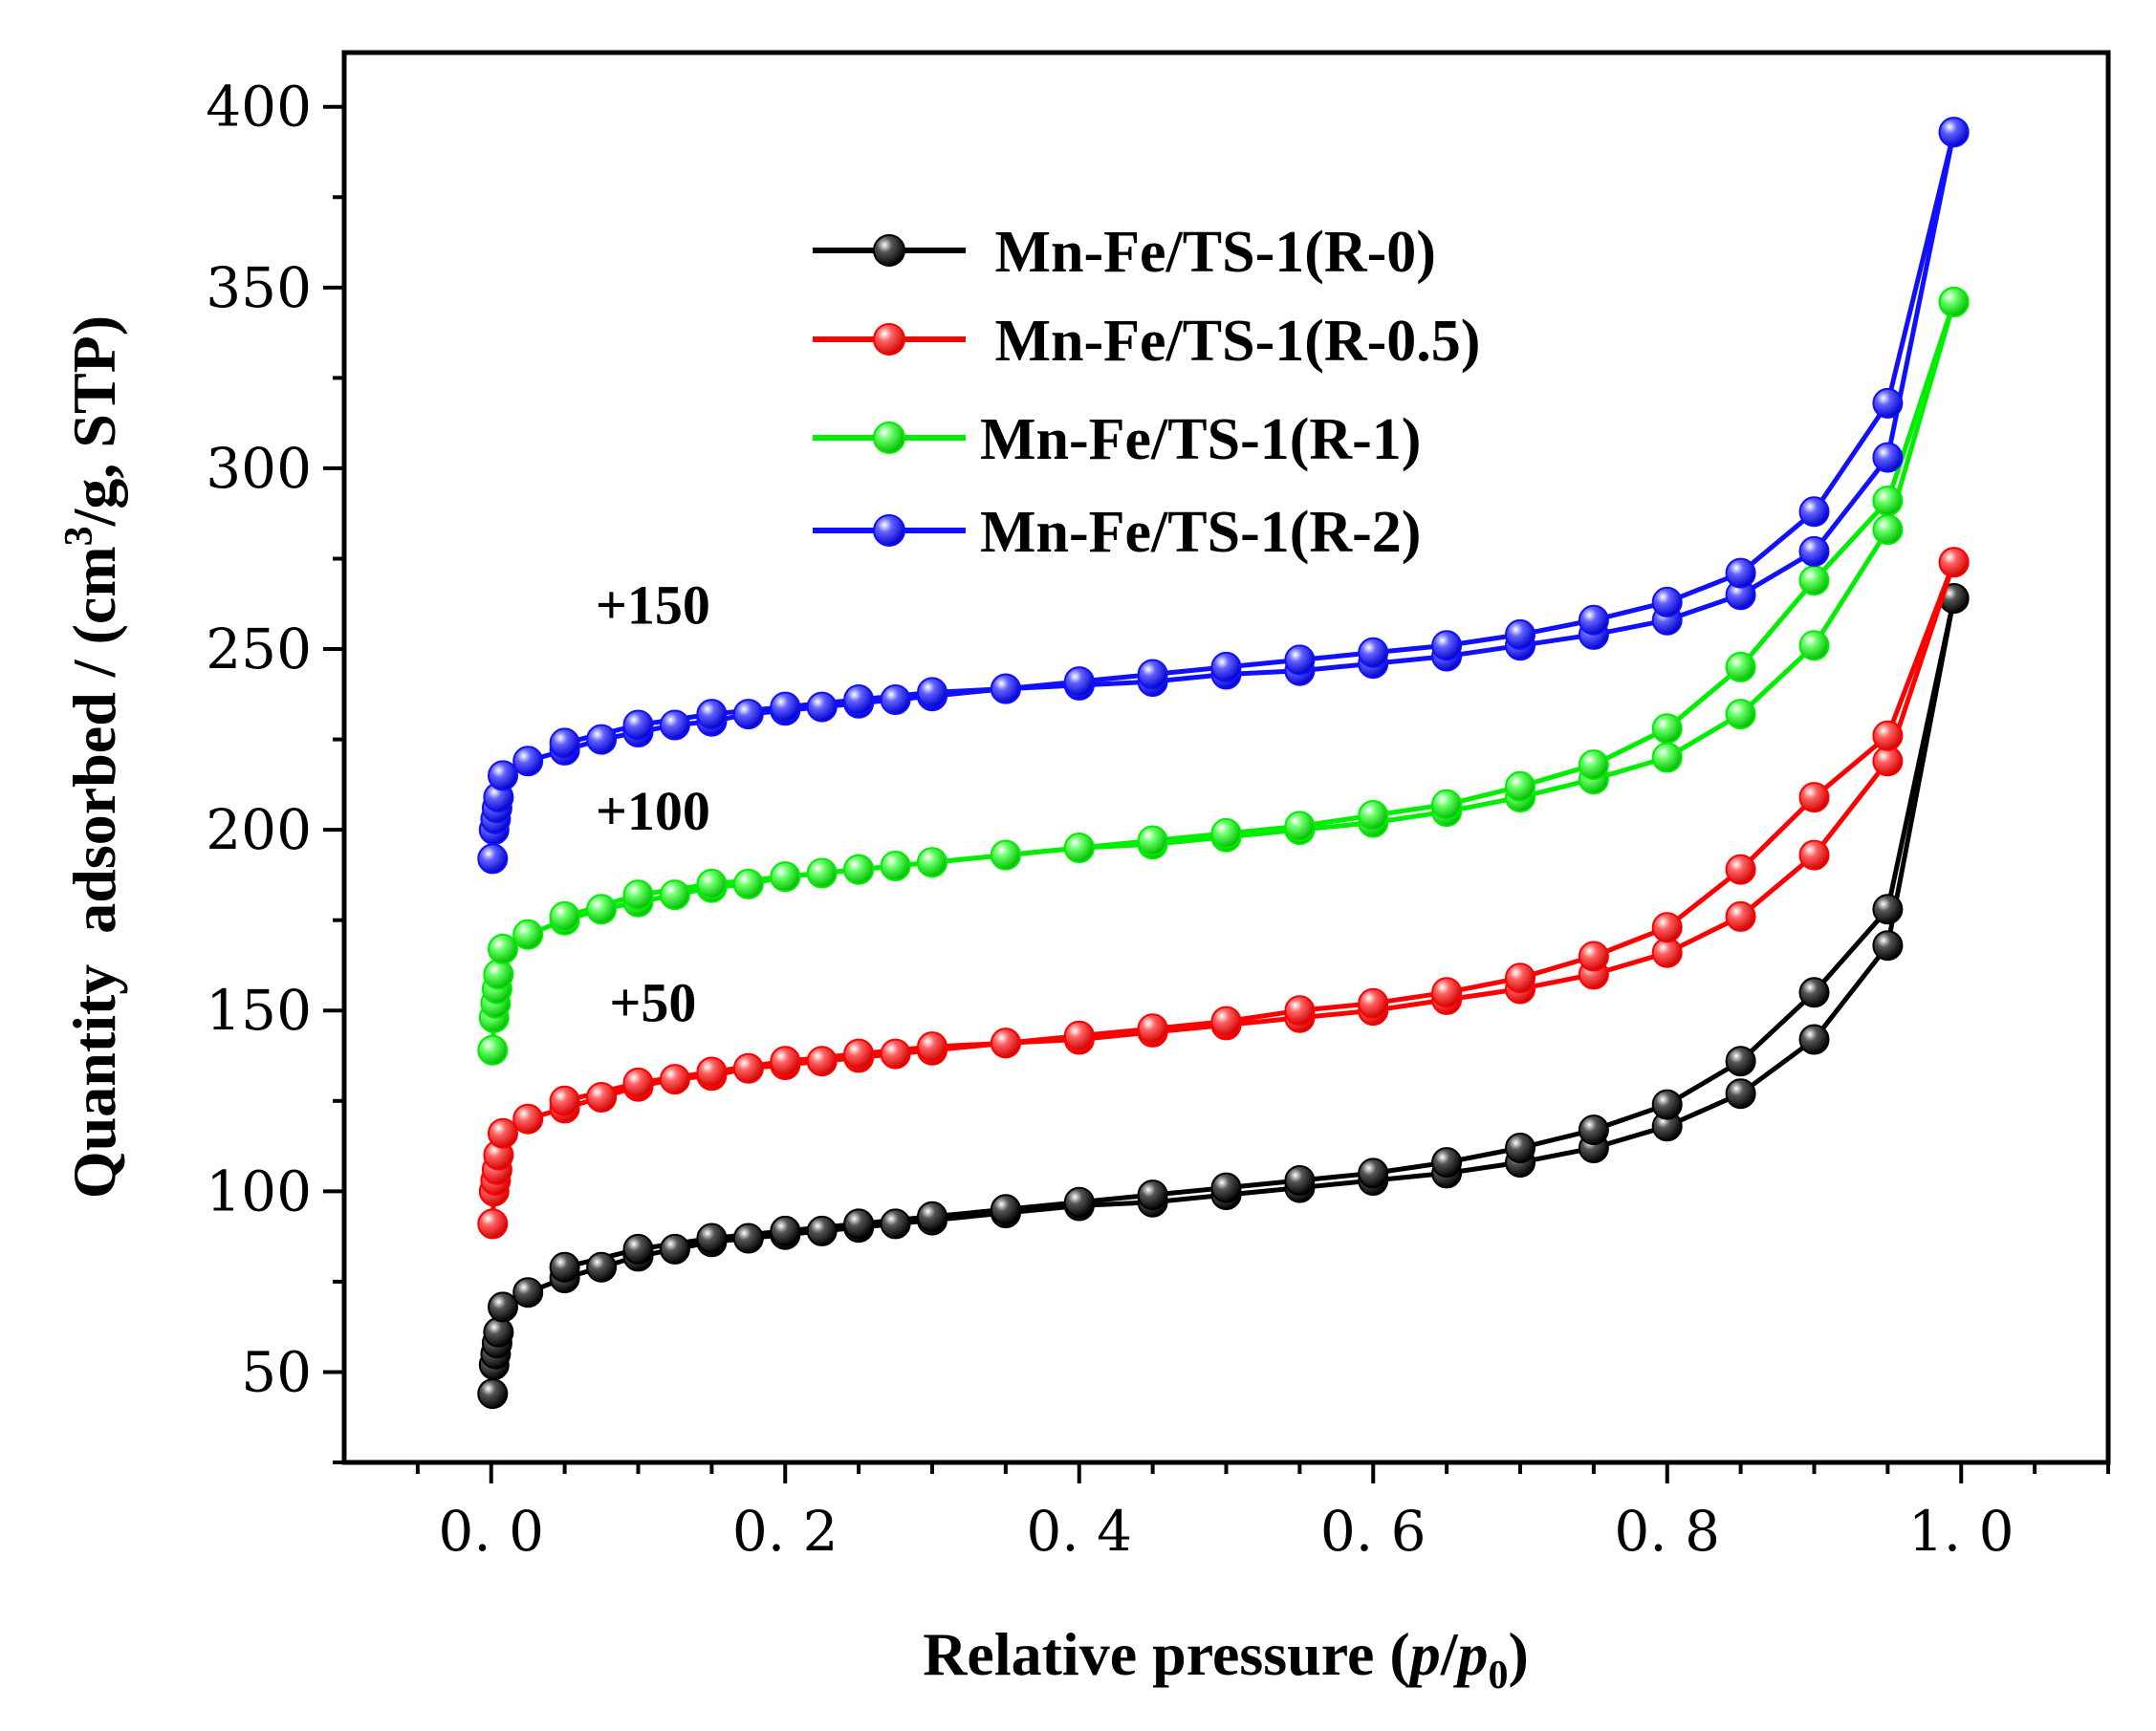  I want to click on legend-entry-r0: Mn-Fe/TS-1(R-0), so click(1124, 252).